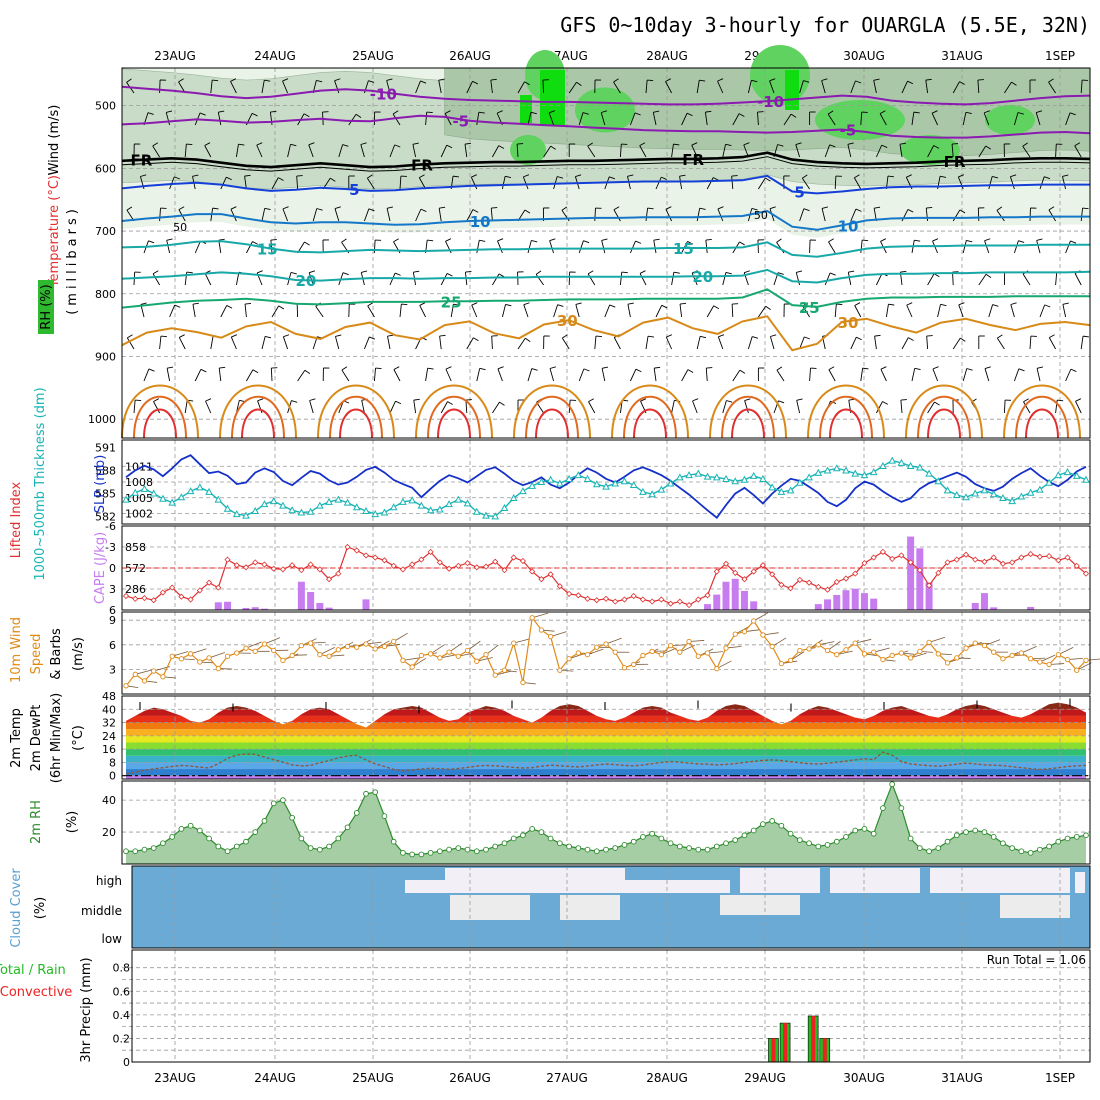 This screenshot has width=1100, height=1100. Describe the element at coordinates (112, 669) in the screenshot. I see `wind-tick: 3` at that location.